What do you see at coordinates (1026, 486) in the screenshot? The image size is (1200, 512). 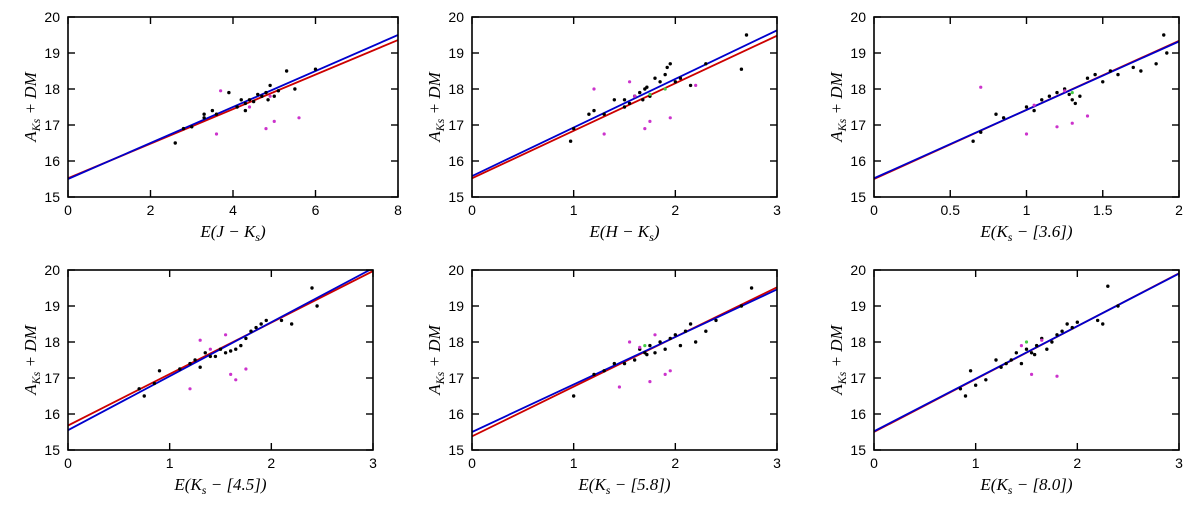 I see `x-axis-label: E(Ks​ − [8.0])` at bounding box center [1026, 486].